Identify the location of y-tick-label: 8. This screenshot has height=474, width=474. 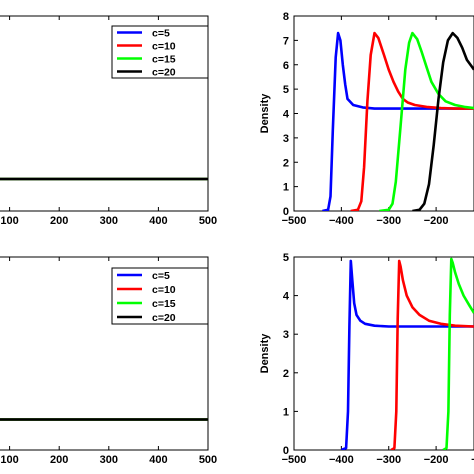
(286, 17).